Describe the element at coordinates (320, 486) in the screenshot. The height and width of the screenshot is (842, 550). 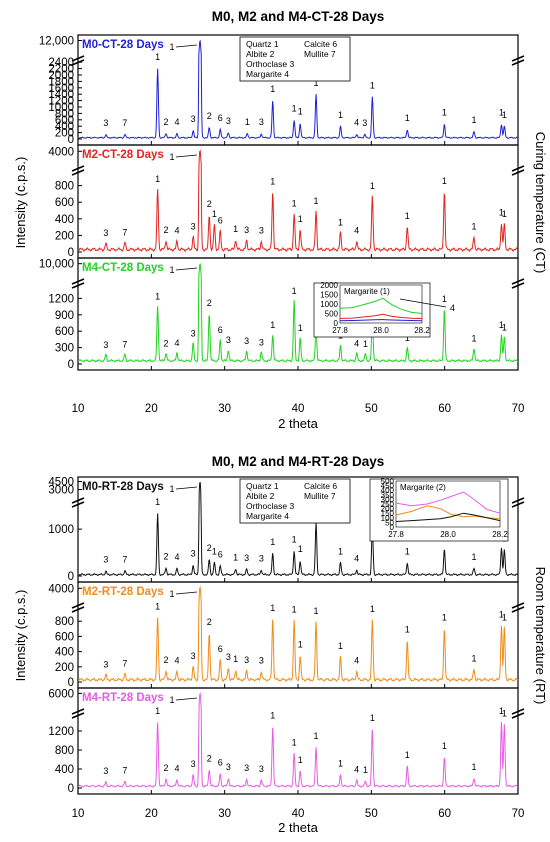
I see `legend-entry: Calcite 6` at that location.